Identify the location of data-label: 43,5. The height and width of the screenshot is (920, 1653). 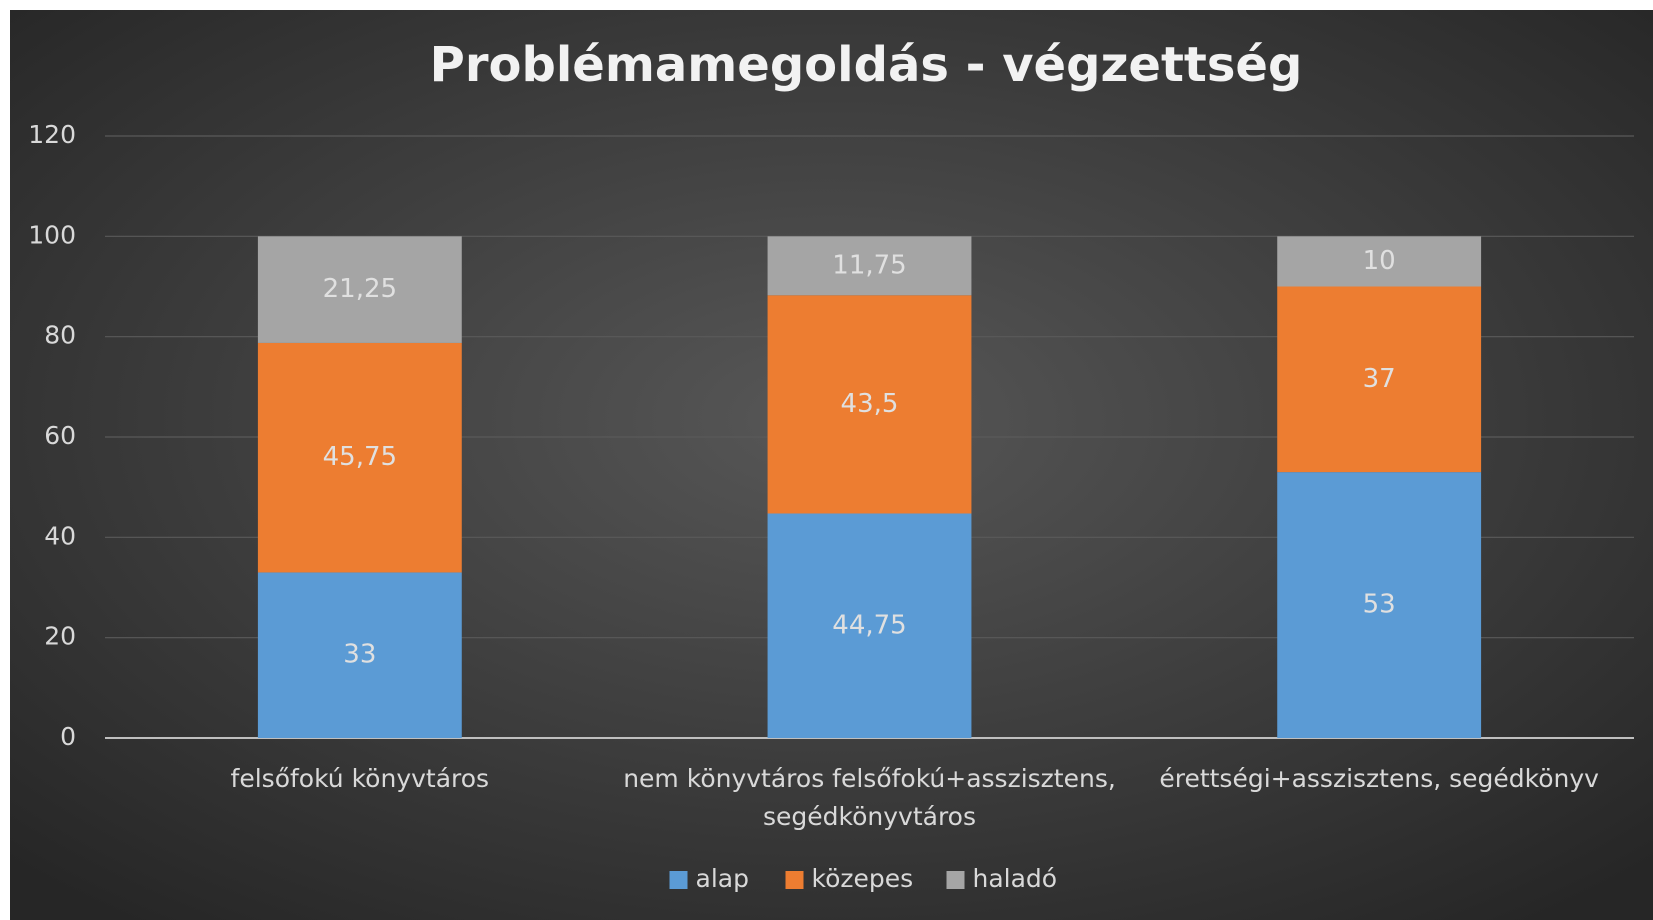
(870, 404).